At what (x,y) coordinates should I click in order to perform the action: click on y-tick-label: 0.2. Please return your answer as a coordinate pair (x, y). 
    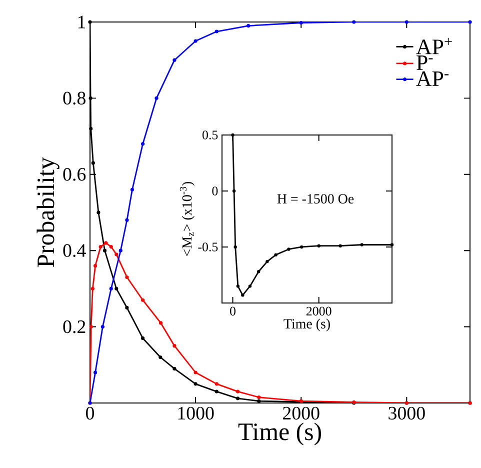
    Looking at the image, I should click on (74, 327).